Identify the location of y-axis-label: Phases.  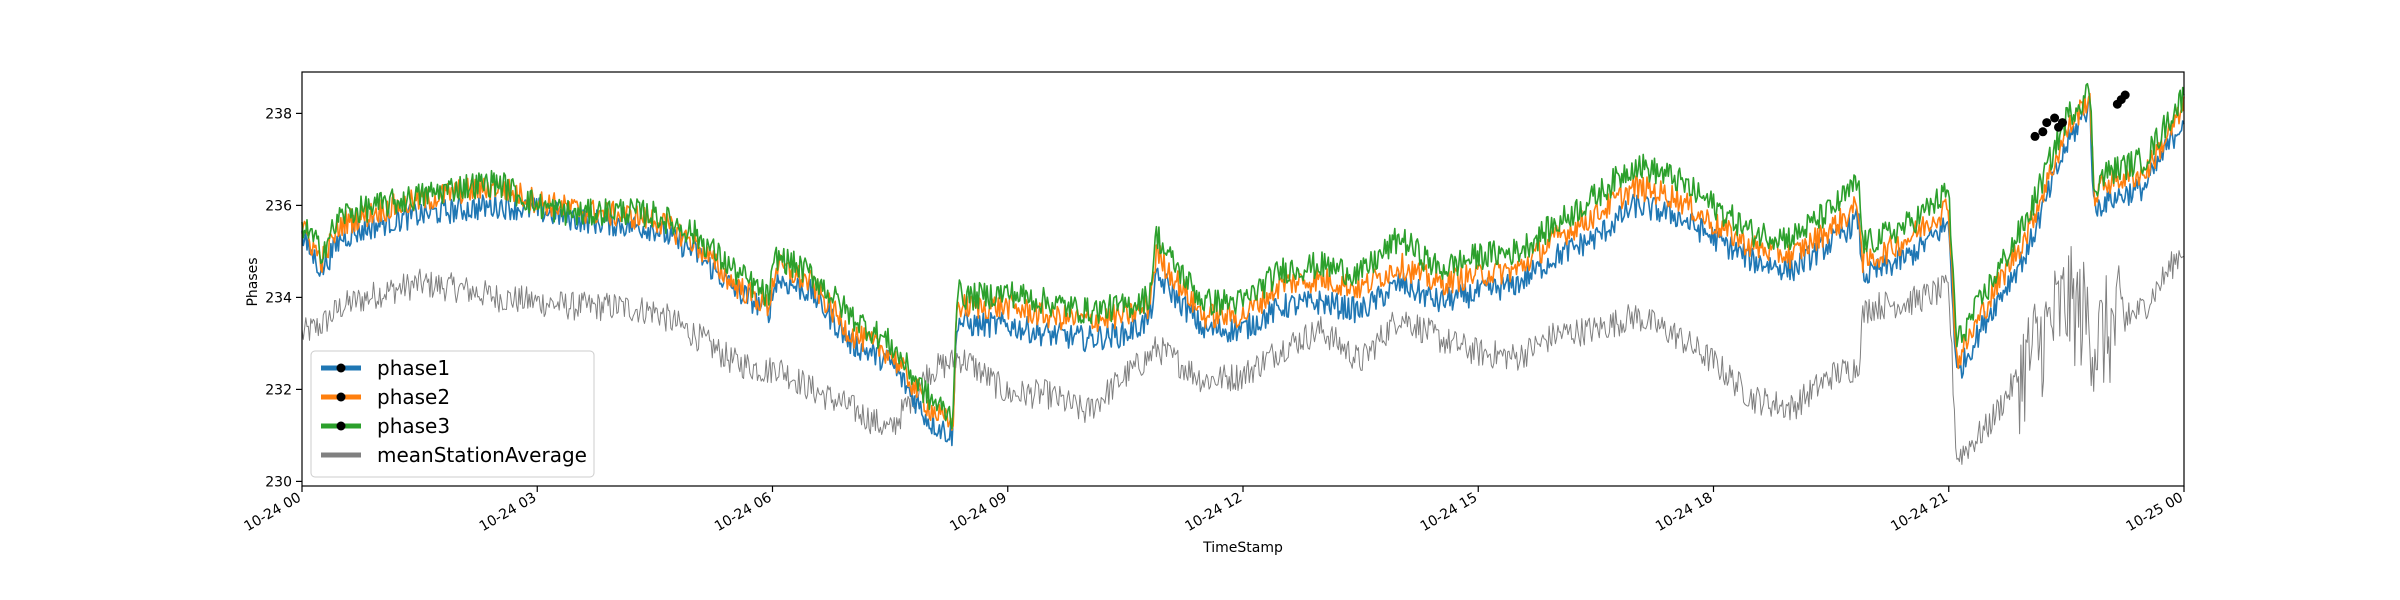
(253, 281).